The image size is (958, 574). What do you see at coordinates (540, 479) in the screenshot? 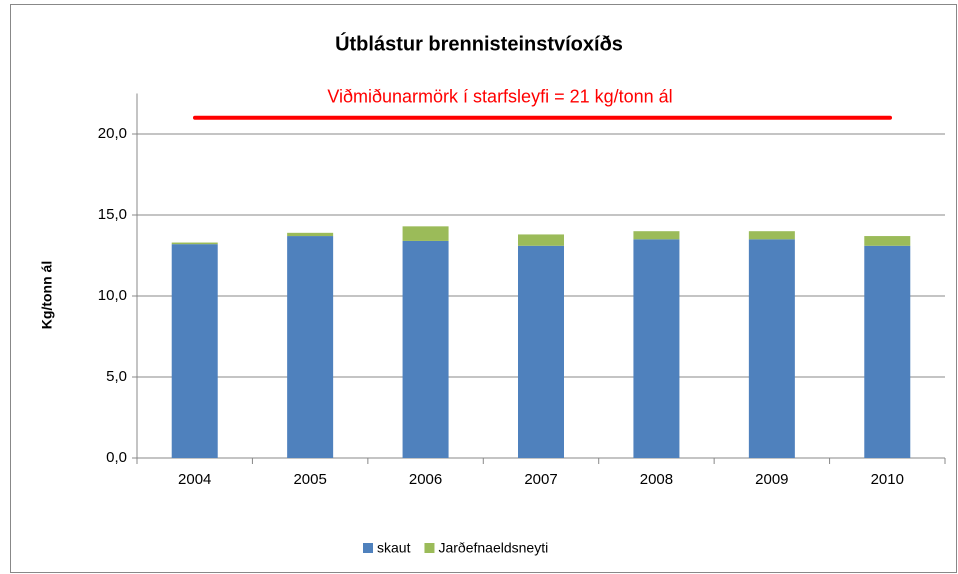
I see `x-tick-label: 2007` at bounding box center [540, 479].